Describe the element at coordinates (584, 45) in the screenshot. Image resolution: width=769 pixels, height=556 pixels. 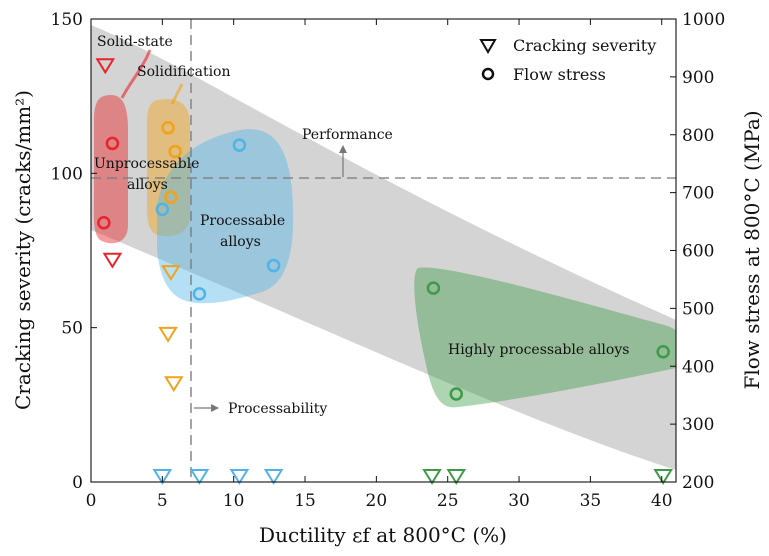
I see `legend-label-cracking-severity: Cracking severity` at that location.